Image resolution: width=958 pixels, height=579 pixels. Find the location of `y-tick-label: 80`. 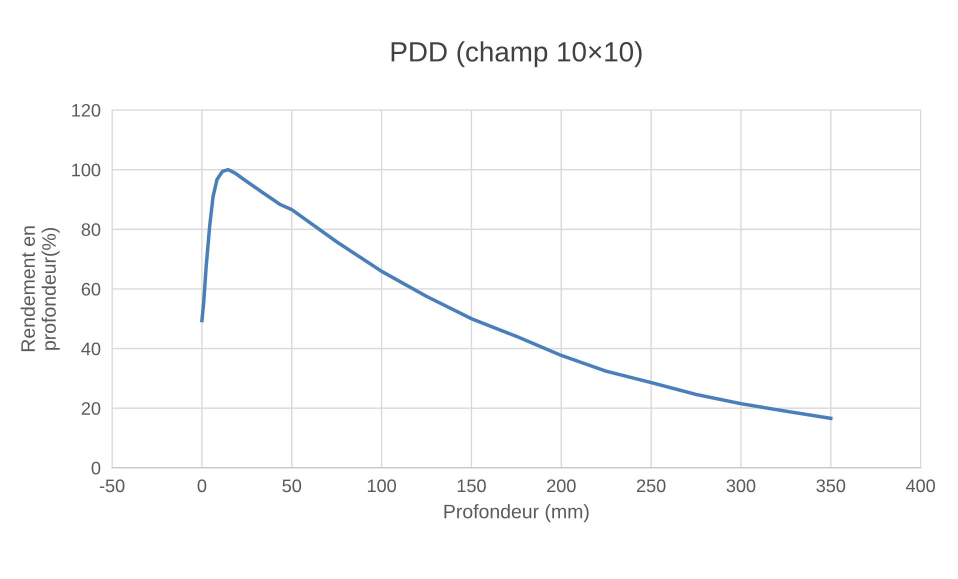

y-tick-label: 80 is located at coordinates (91, 229).